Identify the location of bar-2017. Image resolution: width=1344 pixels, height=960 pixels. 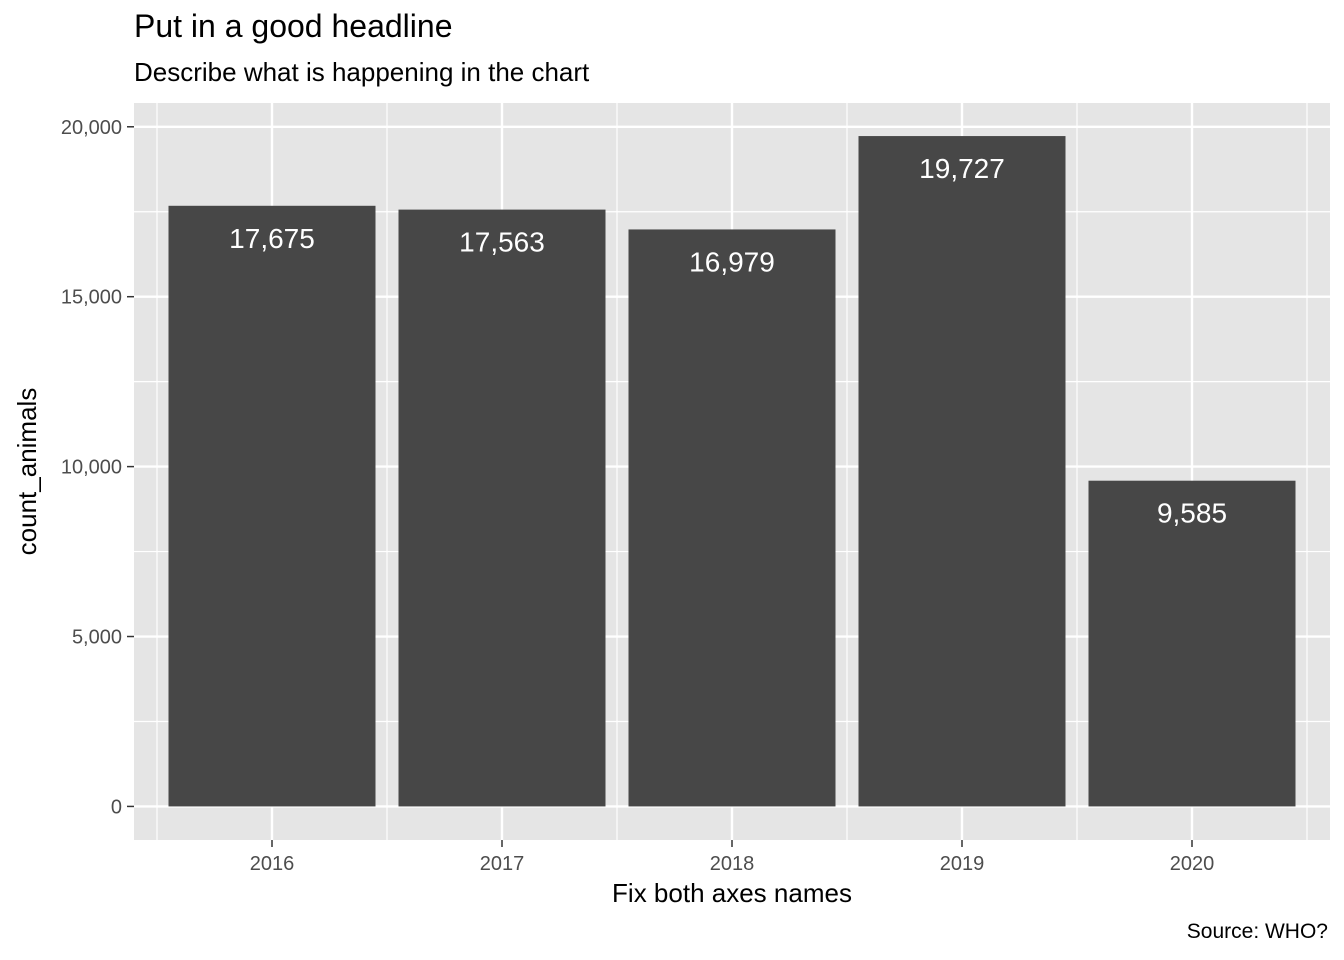
(502, 508).